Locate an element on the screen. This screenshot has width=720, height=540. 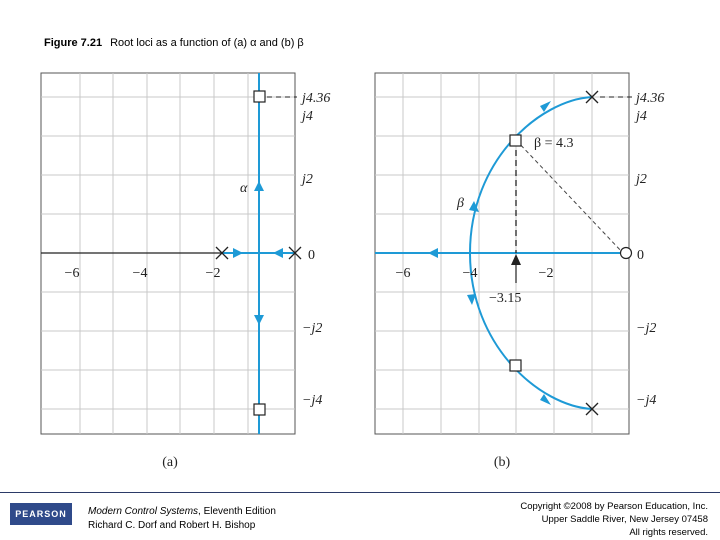
panel-b-direction-arrows is located at coordinates (489, 253).